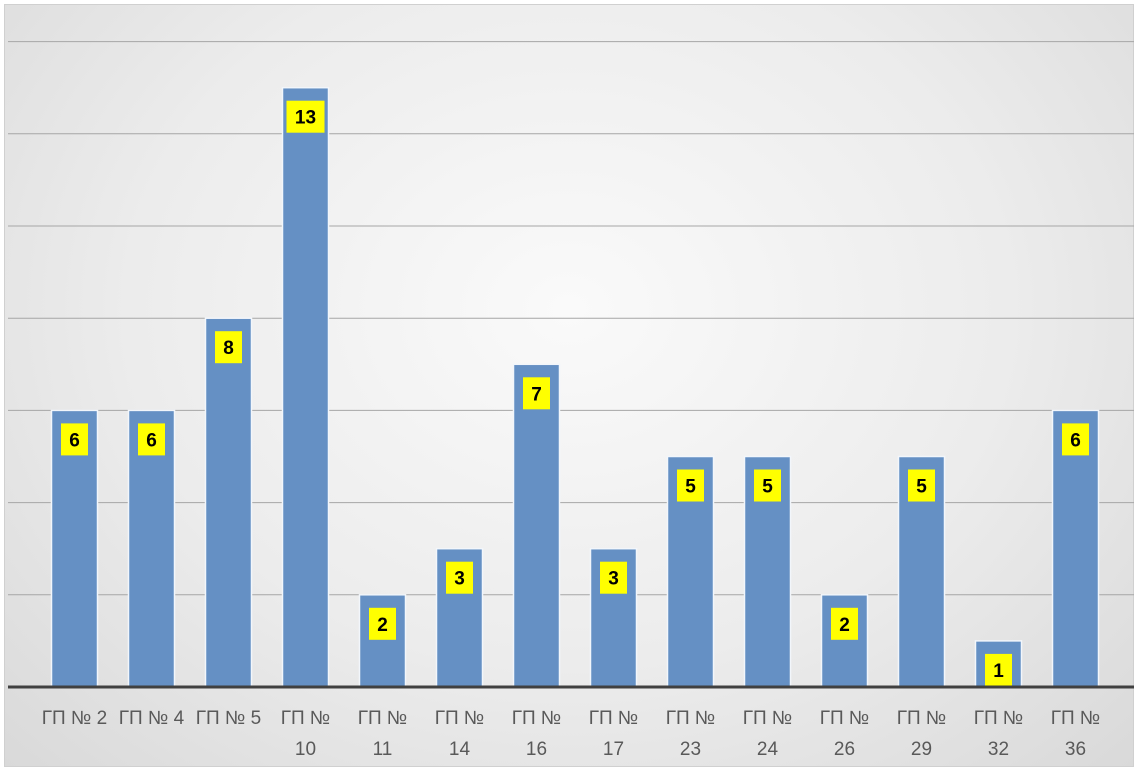 The image size is (1140, 771). Describe the element at coordinates (844, 749) in the screenshot. I see `x-tick-label: 26` at that location.